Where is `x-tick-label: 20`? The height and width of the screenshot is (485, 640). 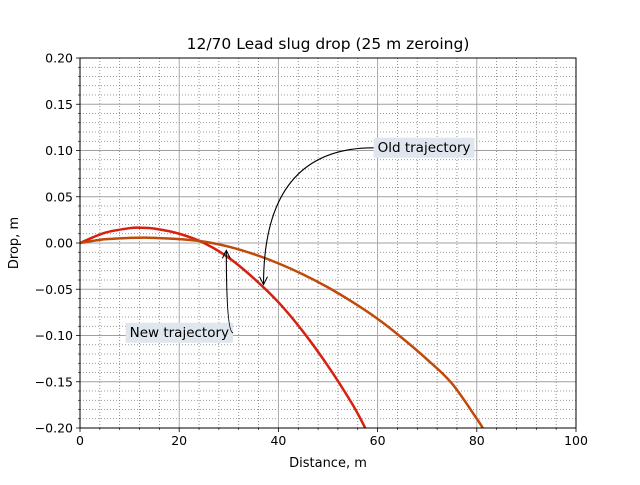
x-tick-label: 20 is located at coordinates (179, 440).